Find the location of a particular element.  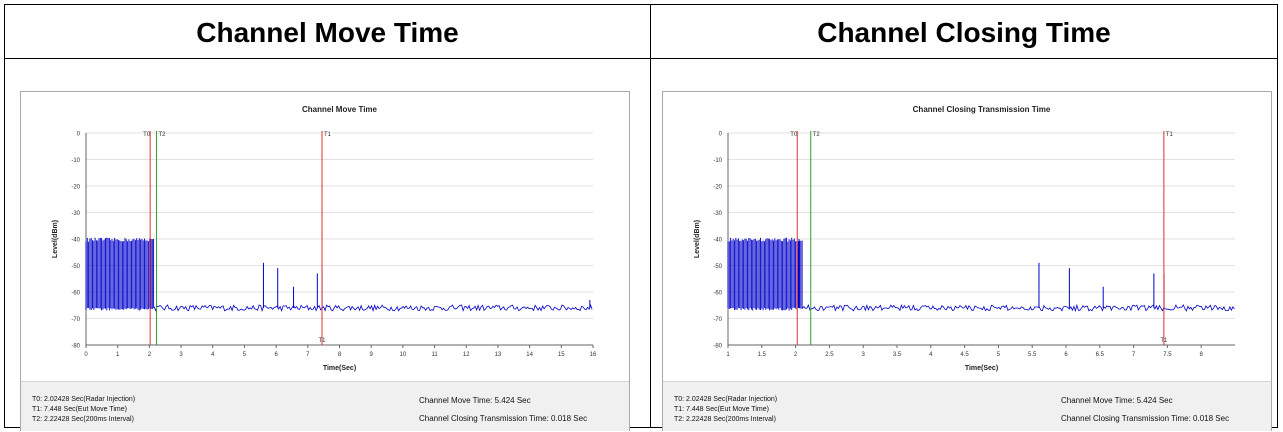

x-tick-label: 9 is located at coordinates (372, 355).